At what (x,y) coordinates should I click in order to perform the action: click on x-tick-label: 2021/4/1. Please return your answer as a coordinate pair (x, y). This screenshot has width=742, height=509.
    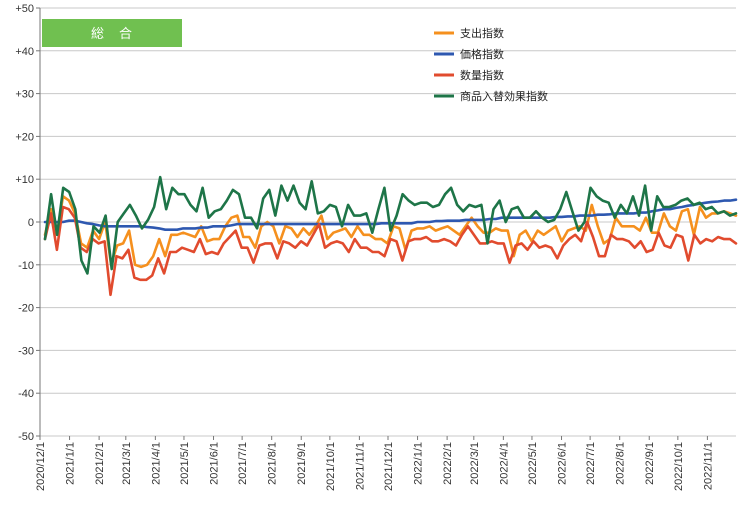
    Looking at the image, I should click on (156, 463).